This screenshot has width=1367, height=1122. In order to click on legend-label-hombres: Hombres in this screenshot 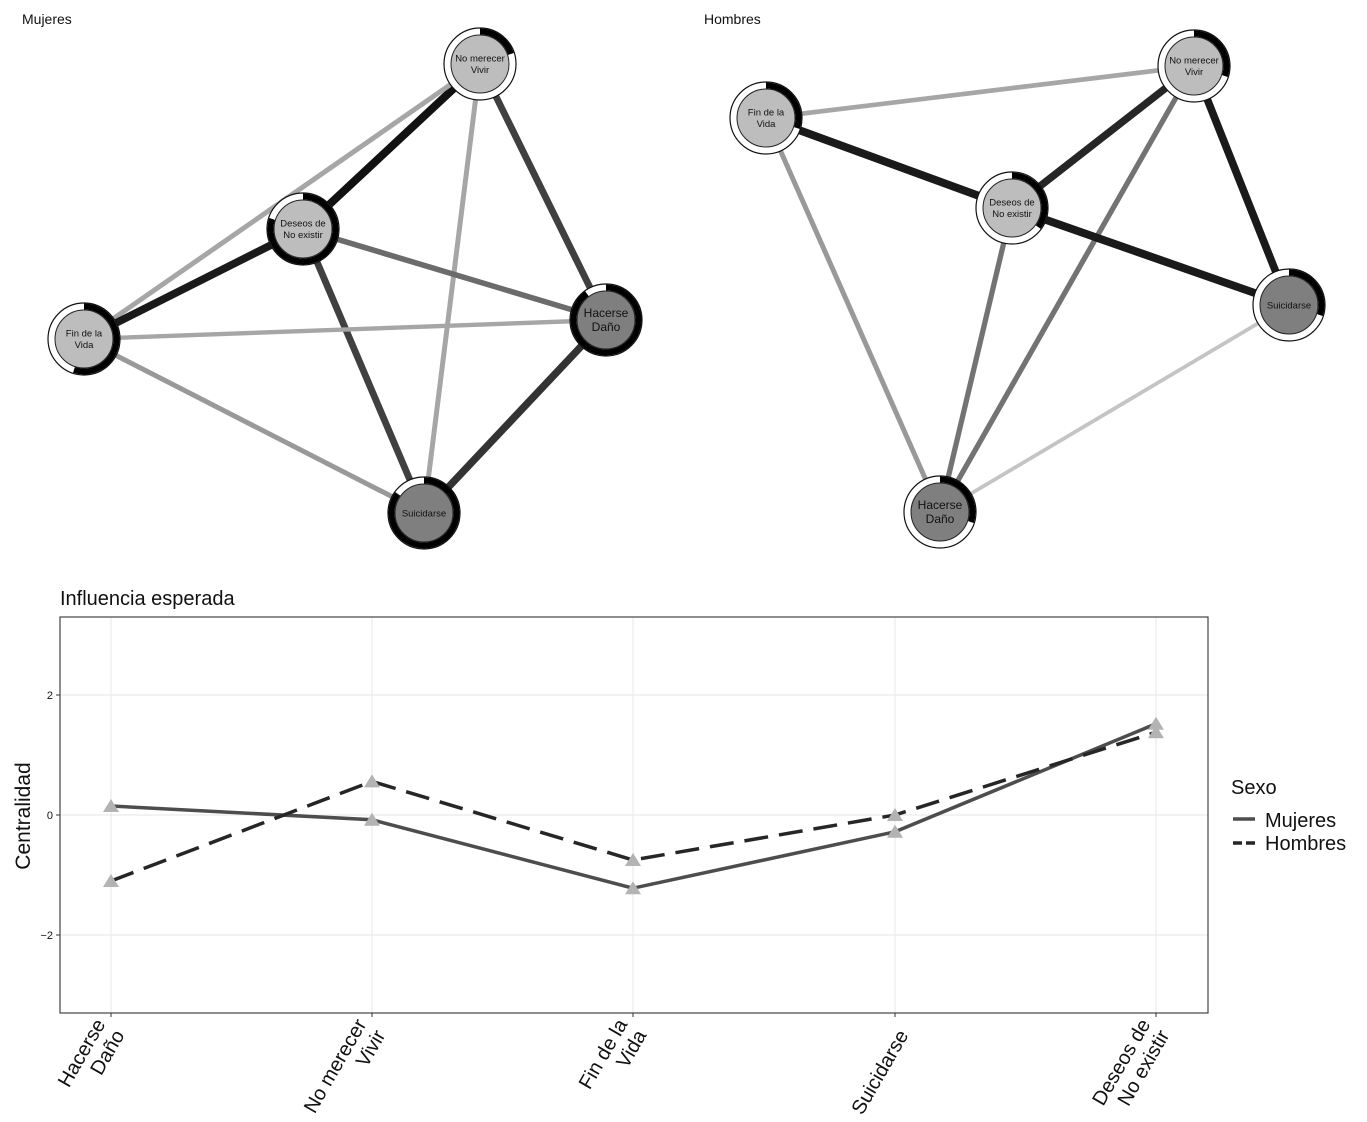, I will do `click(1305, 844)`.